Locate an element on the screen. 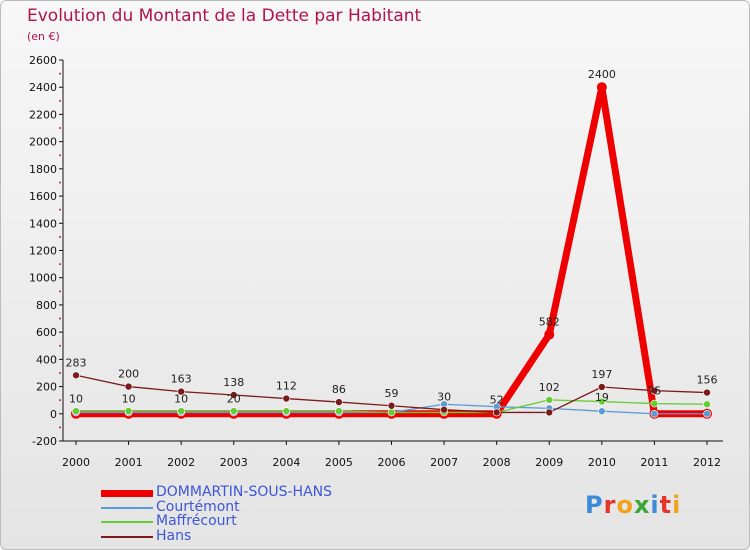 The height and width of the screenshot is (550, 750). y-tick-label: 1400 is located at coordinates (43, 223).